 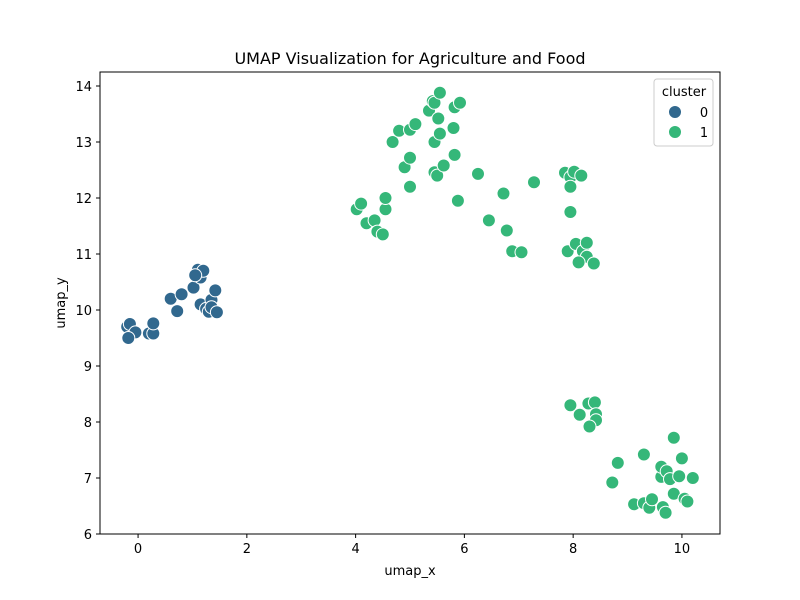 What do you see at coordinates (61, 303) in the screenshot?
I see `y-axis-label: umap_y` at bounding box center [61, 303].